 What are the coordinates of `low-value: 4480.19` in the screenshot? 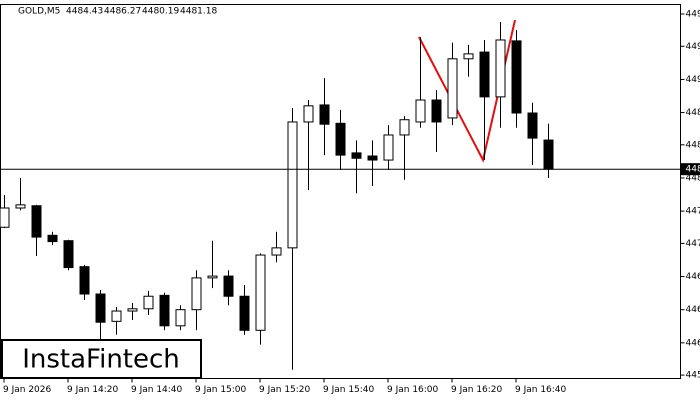 It's located at (160, 12).